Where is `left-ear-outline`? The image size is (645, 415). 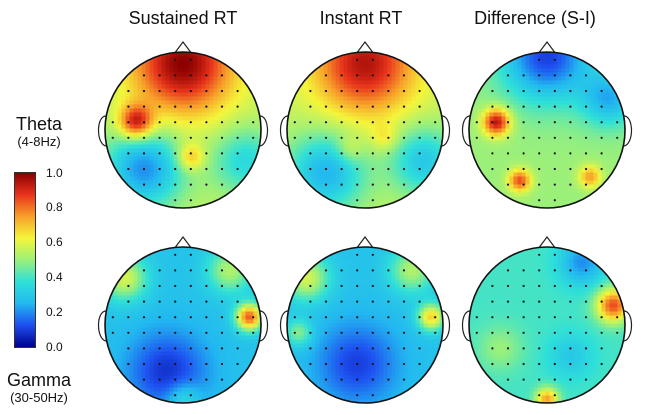 left-ear-outline is located at coordinates (284, 326).